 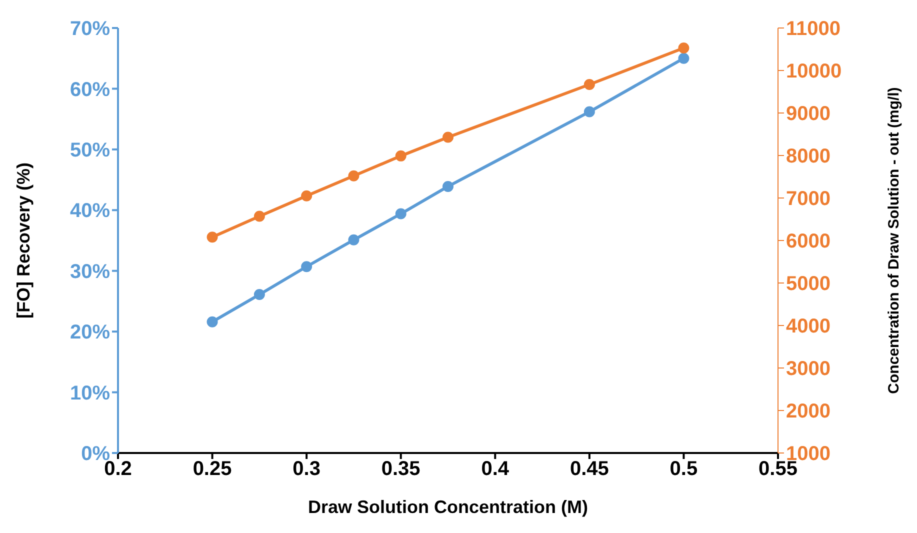 I want to click on x-tick-label: 0.45, so click(x=589, y=469).